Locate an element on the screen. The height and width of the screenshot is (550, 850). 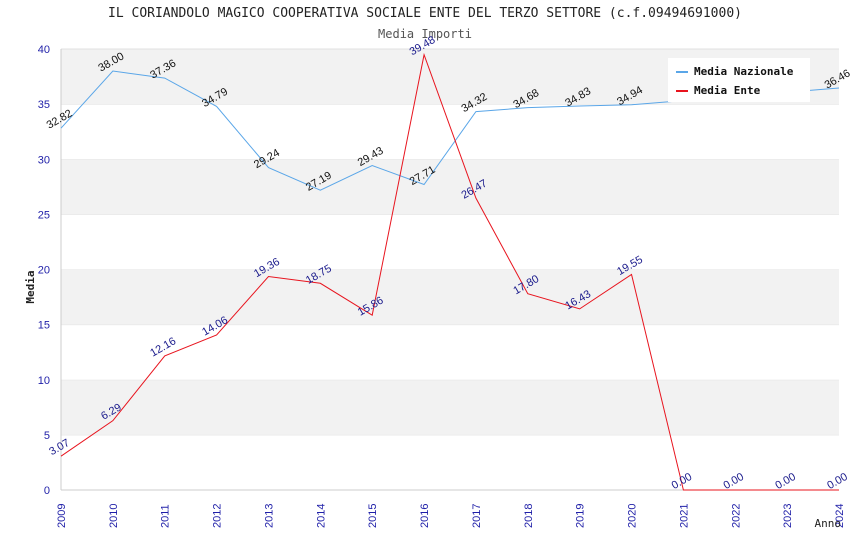
x-tick-label: 2013 is located at coordinates (269, 516).